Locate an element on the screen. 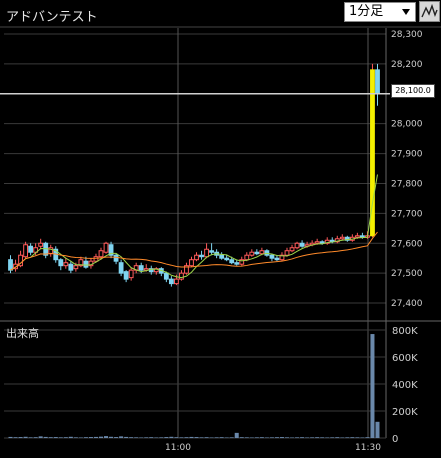  price-axis-label: 27,600 is located at coordinates (407, 244).